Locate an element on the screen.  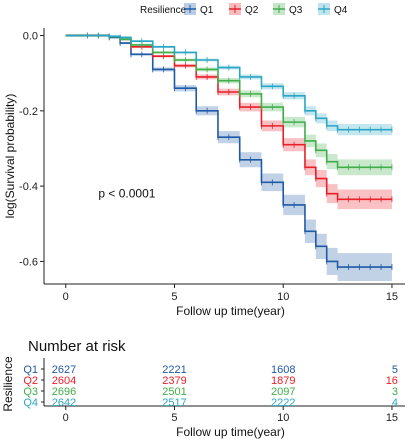
legend-label-q2: Q2 is located at coordinates (252, 10).